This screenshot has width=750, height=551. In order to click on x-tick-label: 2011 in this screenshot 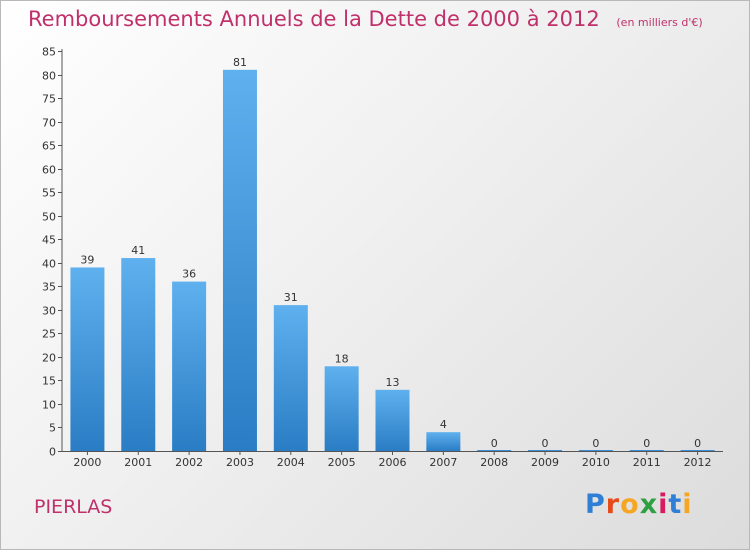, I will do `click(647, 462)`.